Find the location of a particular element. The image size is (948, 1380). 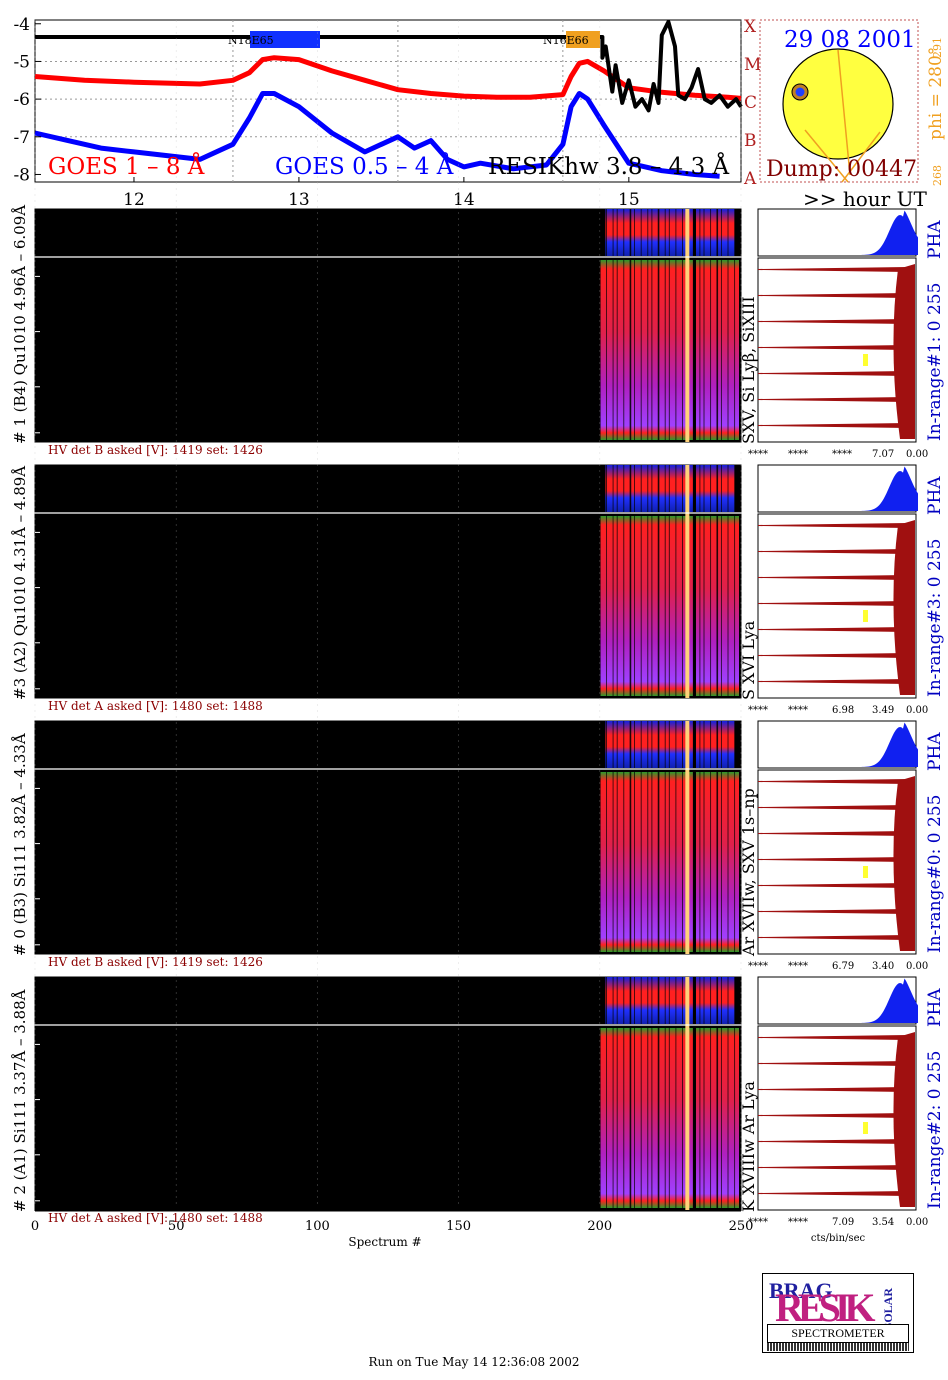

hour-axis-label: >> hour UT is located at coordinates (865, 199).